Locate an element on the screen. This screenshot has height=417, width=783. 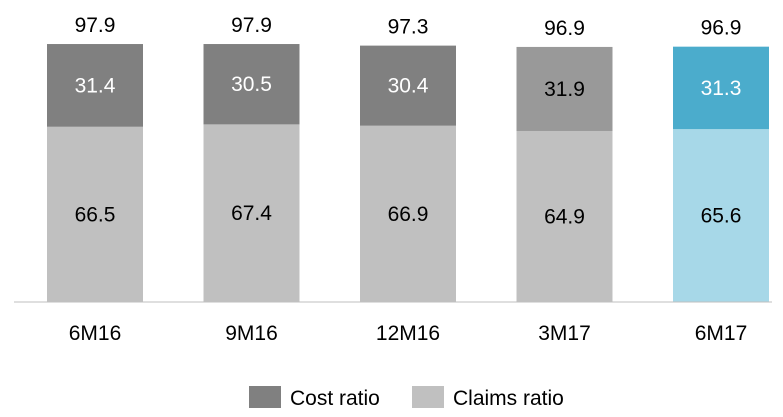
legend-swatch-cost-ratio is located at coordinates (265, 397).